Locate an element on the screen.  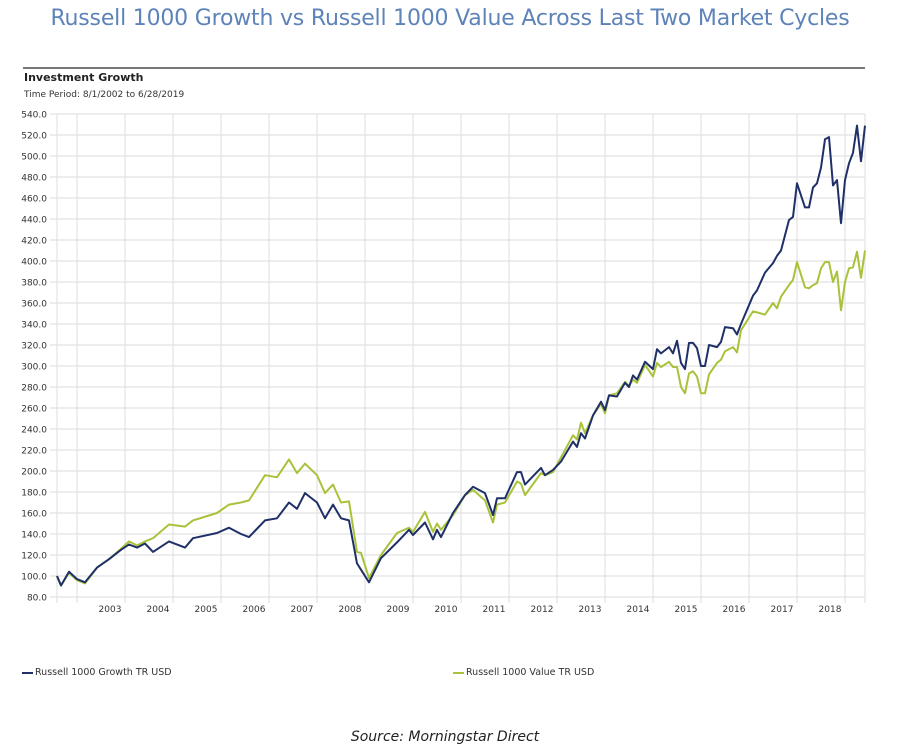
y-tick-label: 380.0 is located at coordinates (34, 284).